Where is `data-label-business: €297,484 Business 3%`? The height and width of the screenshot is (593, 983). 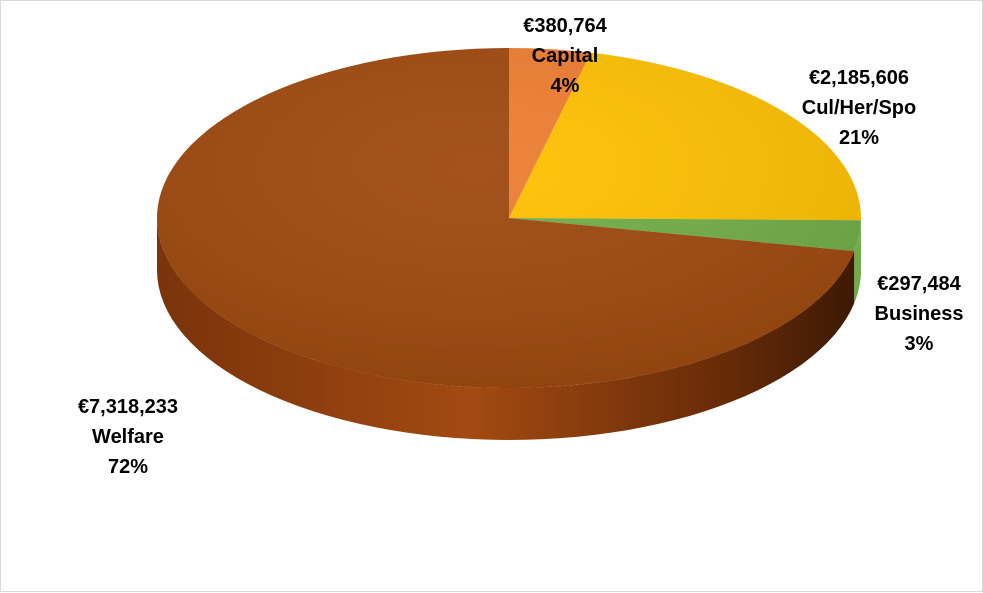
data-label-business: €297,484 Business 3% is located at coordinates (919, 314).